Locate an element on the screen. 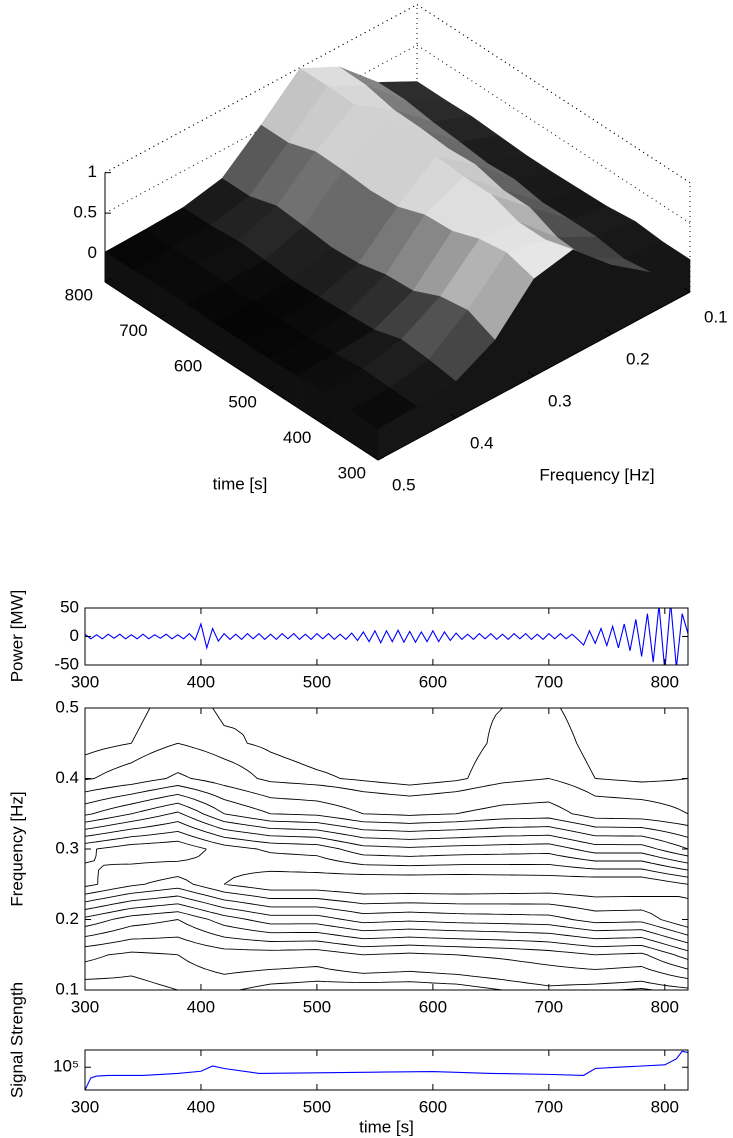  z-tick-label: 0 is located at coordinates (92, 252).